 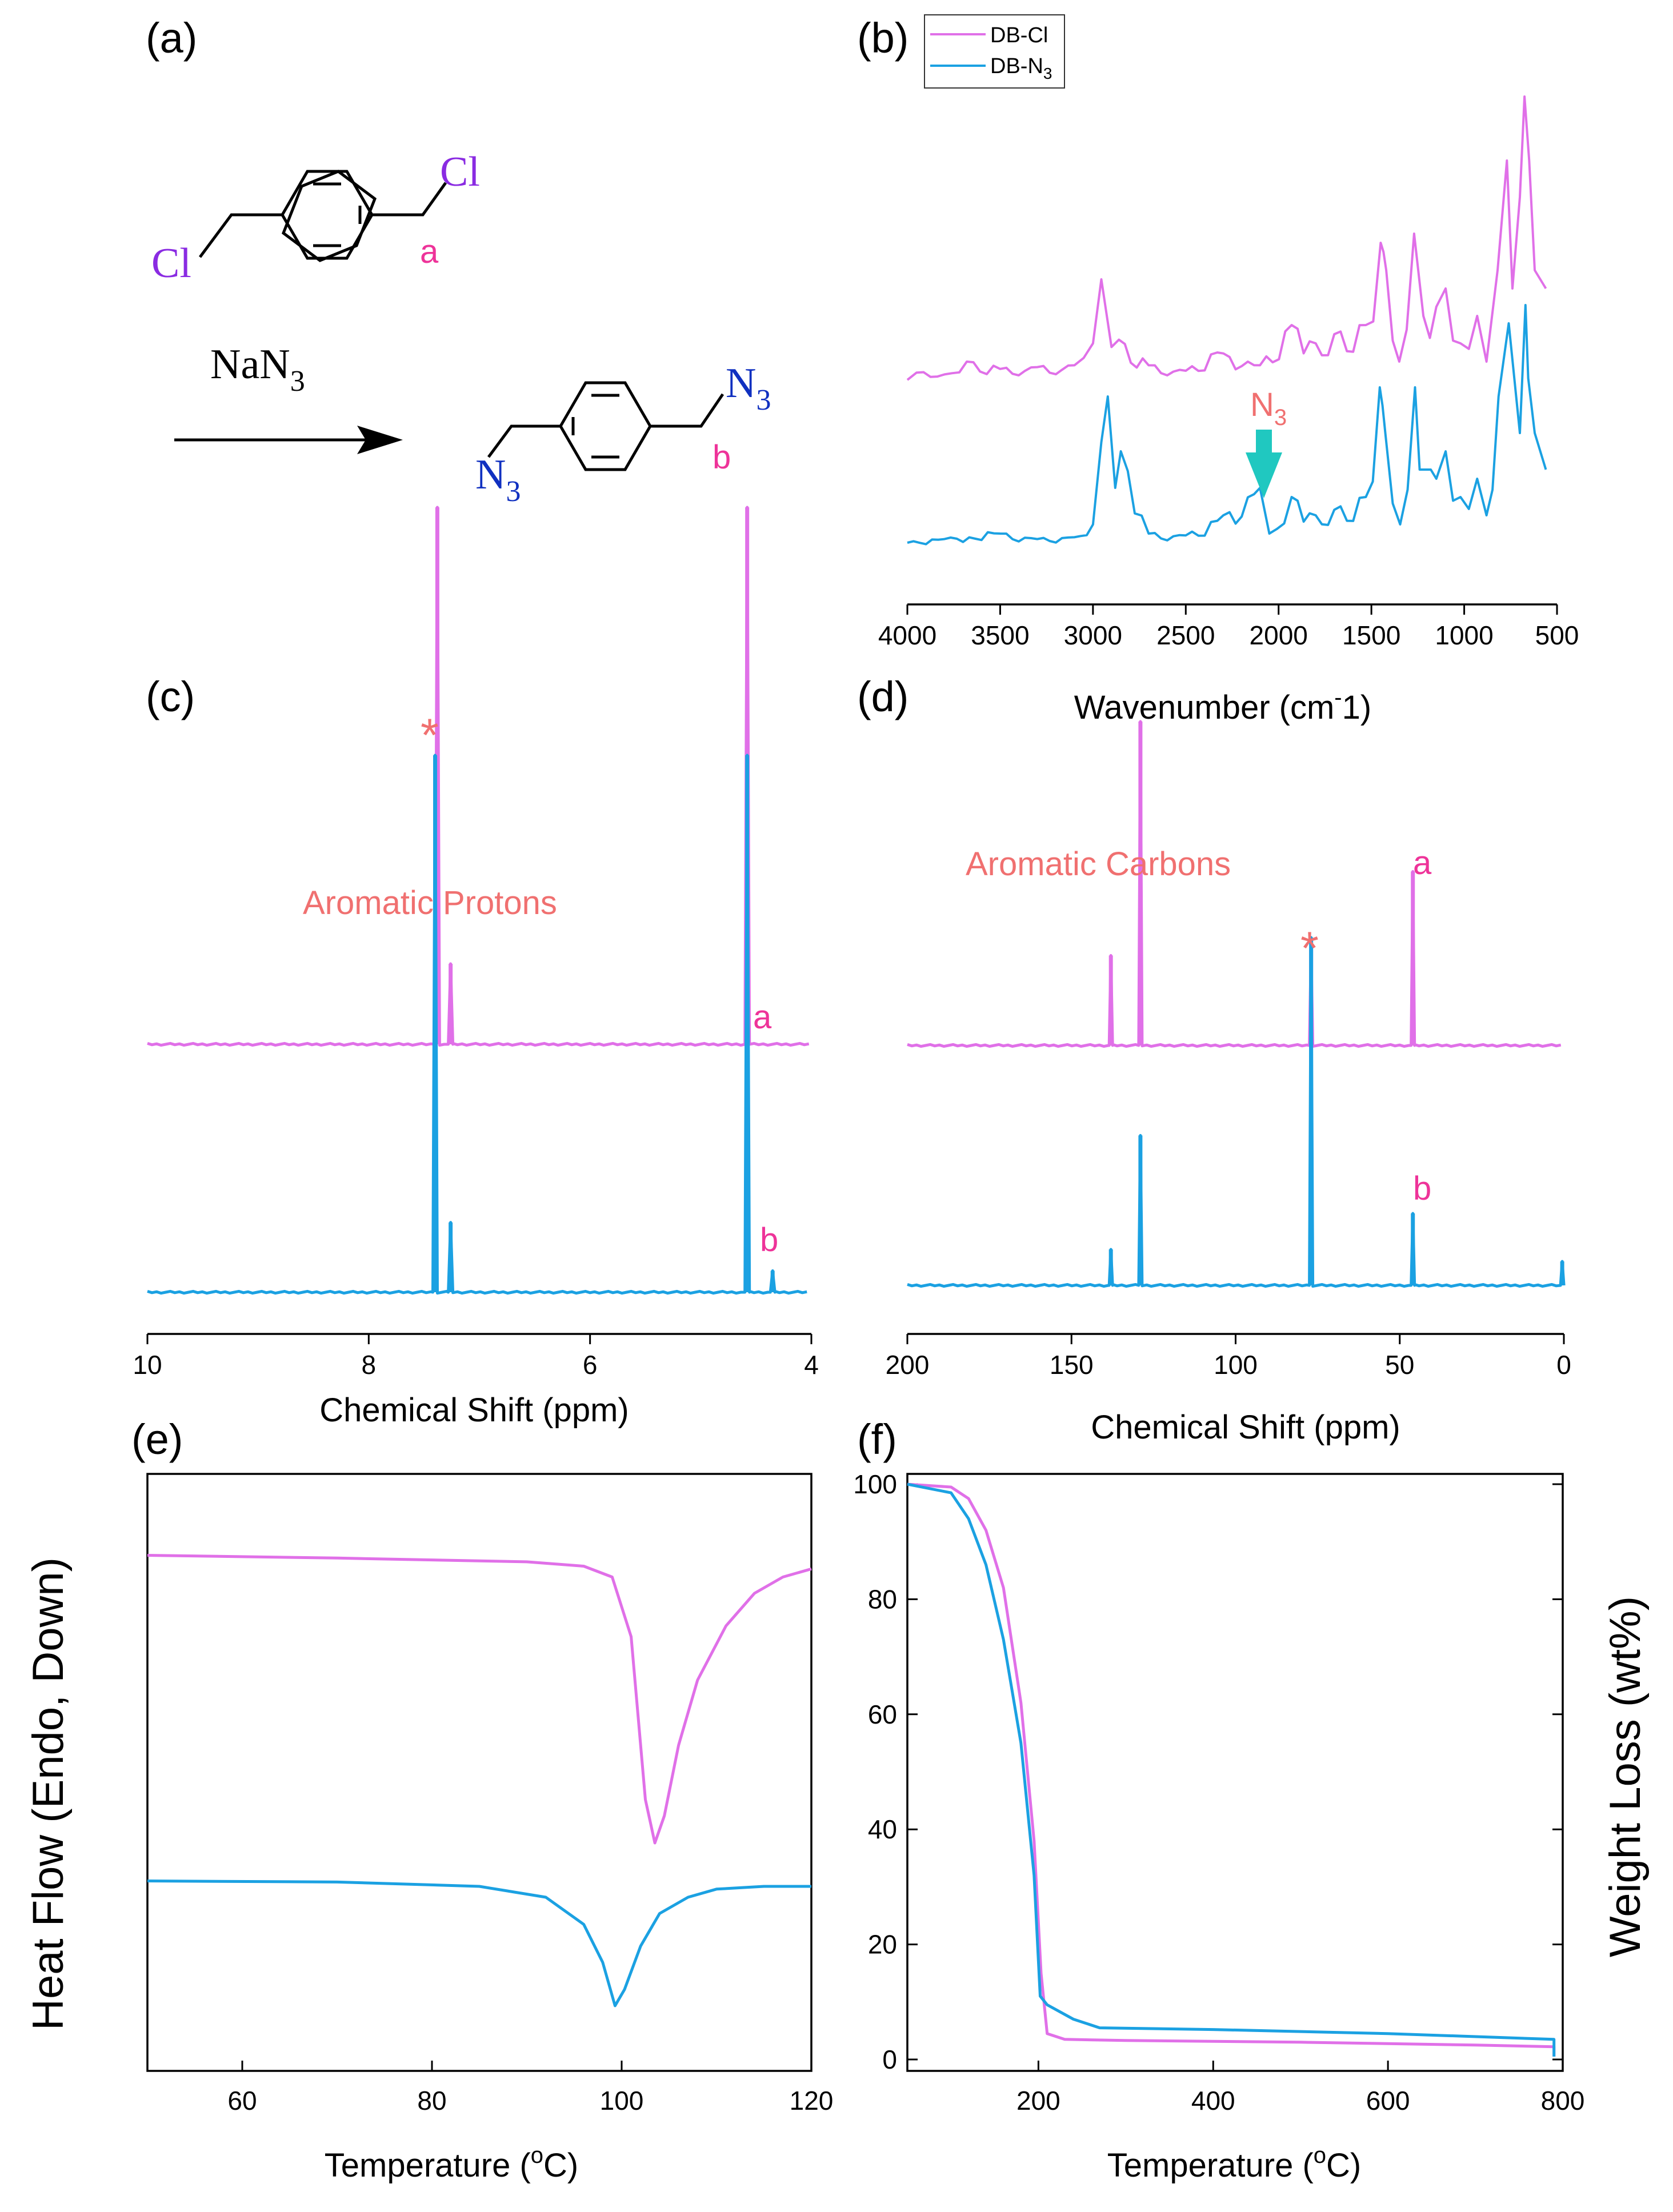 What do you see at coordinates (1422, 1188) in the screenshot?
I see `panel-d-peak-b: b` at bounding box center [1422, 1188].